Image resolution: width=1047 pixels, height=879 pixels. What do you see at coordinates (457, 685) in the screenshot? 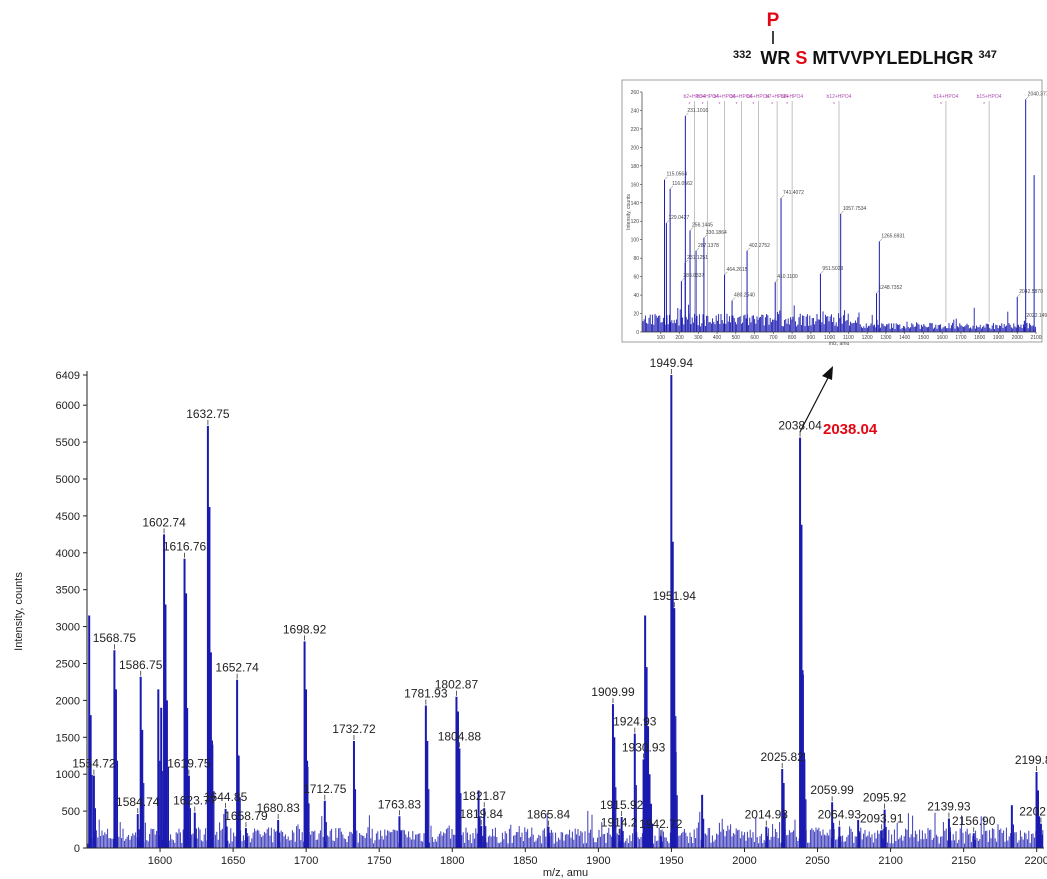
I see `peak-label: 1802.87` at bounding box center [457, 685].